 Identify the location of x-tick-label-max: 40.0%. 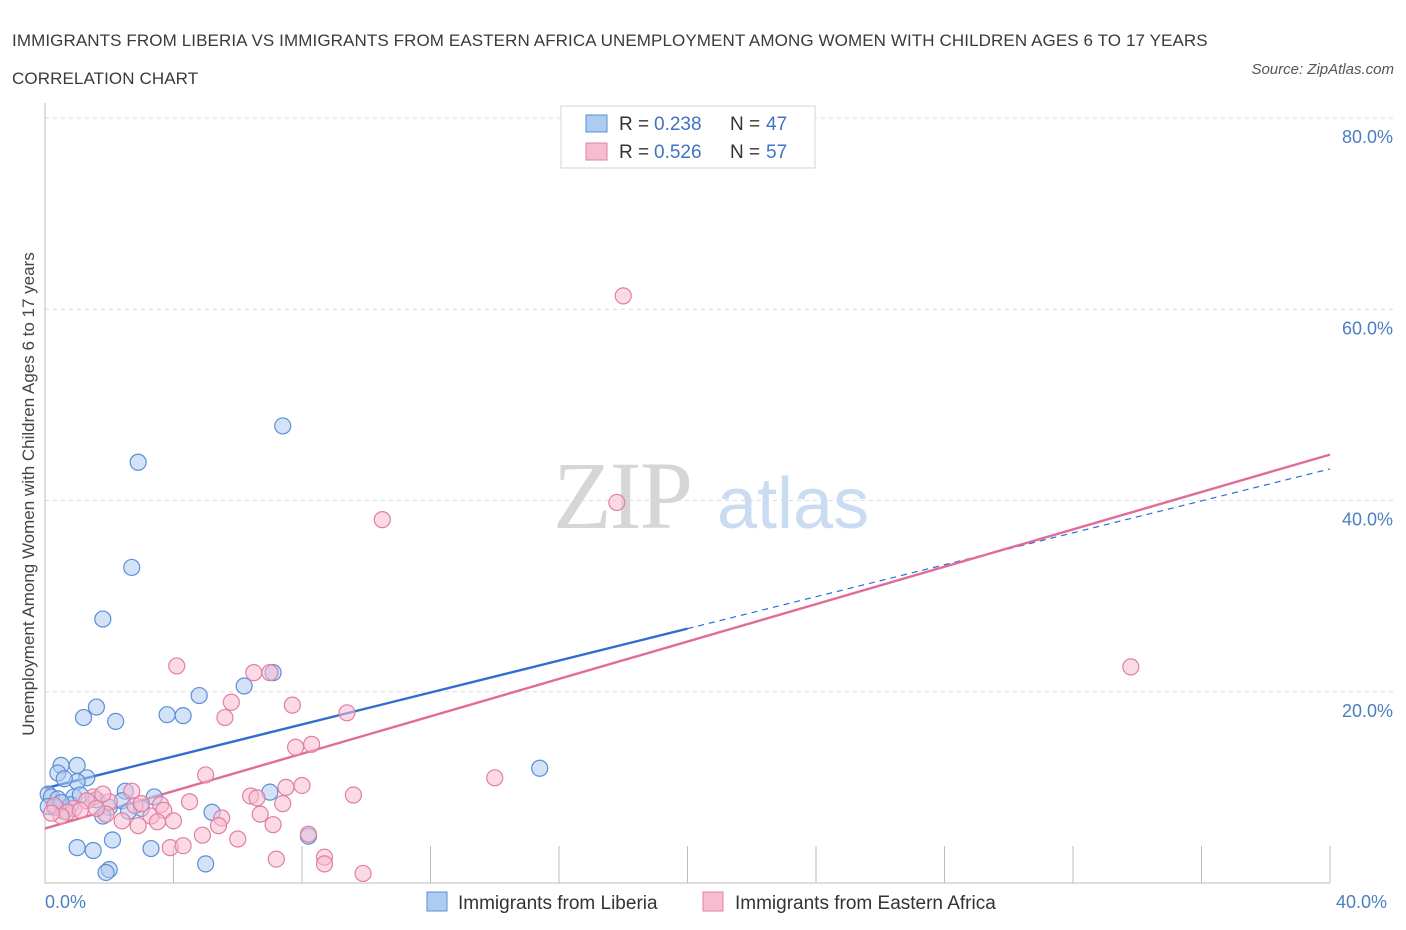
(1361, 902).